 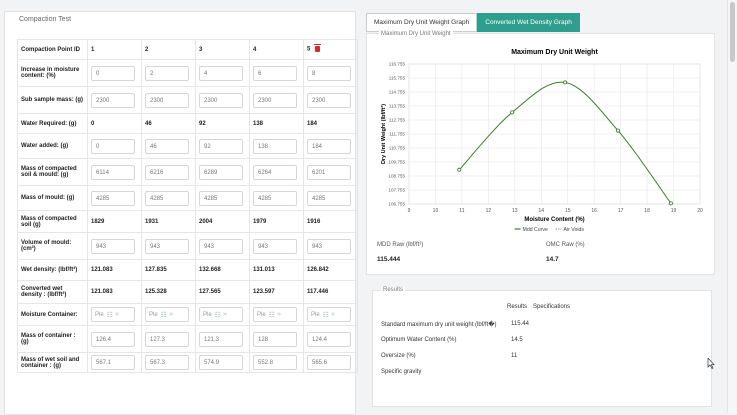 I want to click on table-cell: 4285, so click(x=276, y=198).